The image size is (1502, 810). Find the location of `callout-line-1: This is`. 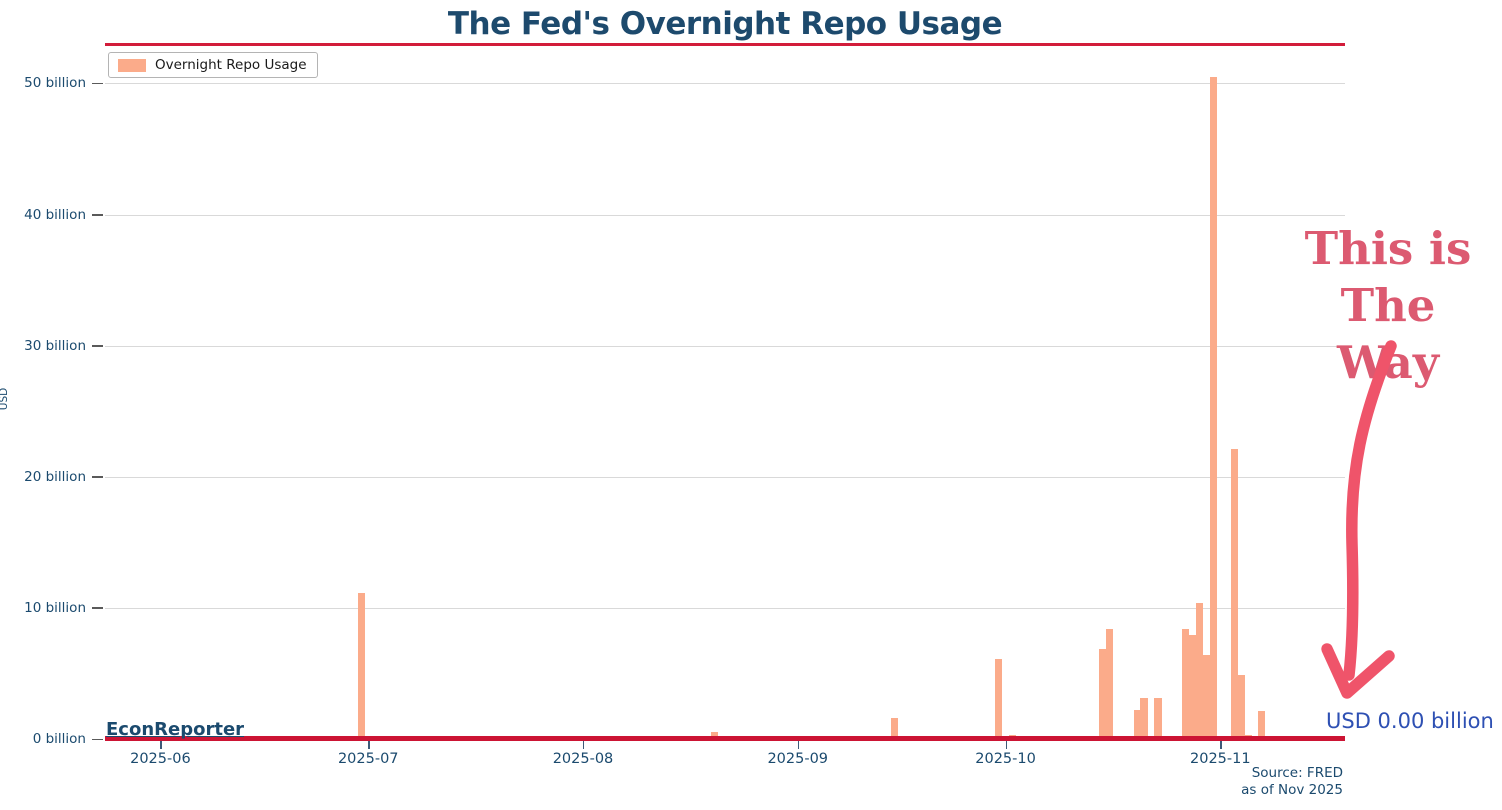

callout-line-1: This is is located at coordinates (1388, 248).